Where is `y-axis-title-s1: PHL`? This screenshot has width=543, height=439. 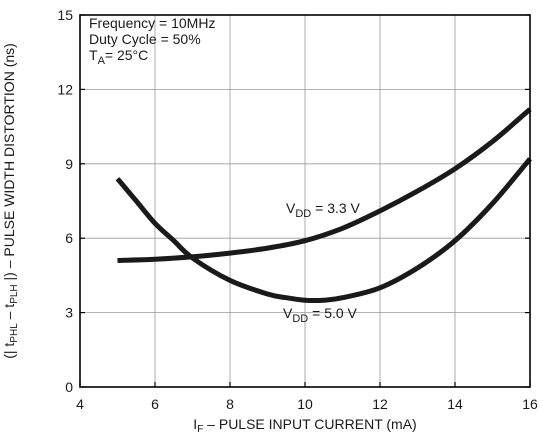
y-axis-title-s1: PHL is located at coordinates (14, 333).